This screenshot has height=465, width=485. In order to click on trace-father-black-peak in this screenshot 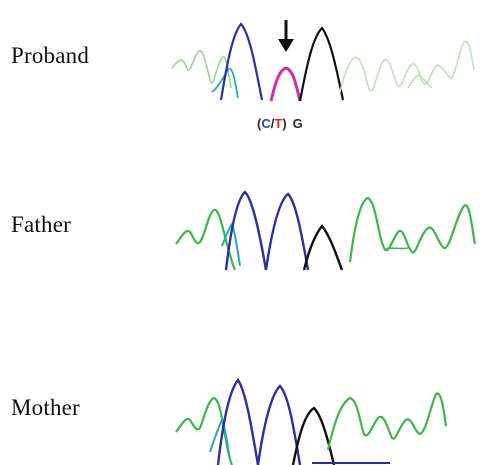, I will do `click(323, 247)`.